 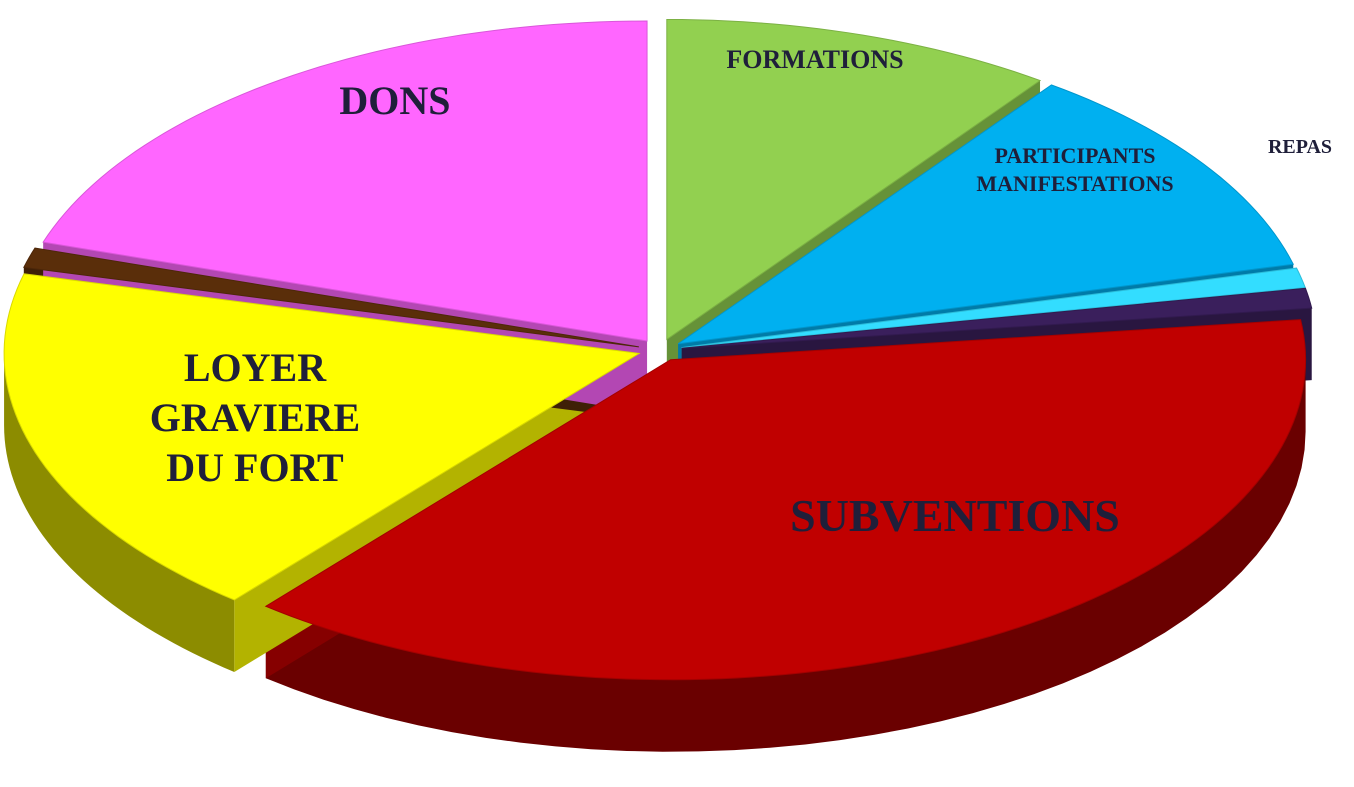 I want to click on label-line: FORMATIONS, so click(x=814, y=59).